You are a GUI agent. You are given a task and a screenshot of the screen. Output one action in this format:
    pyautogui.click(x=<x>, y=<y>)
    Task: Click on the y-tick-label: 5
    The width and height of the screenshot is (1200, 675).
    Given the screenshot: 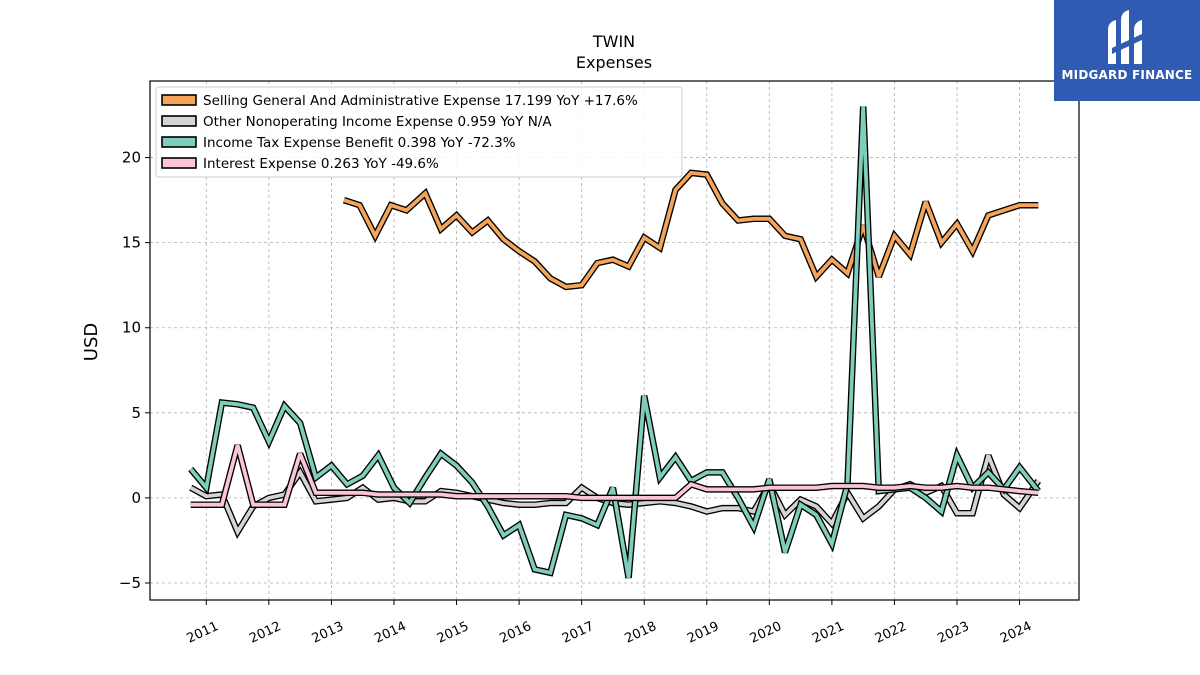 What is the action you would take?
    pyautogui.click(x=136, y=413)
    